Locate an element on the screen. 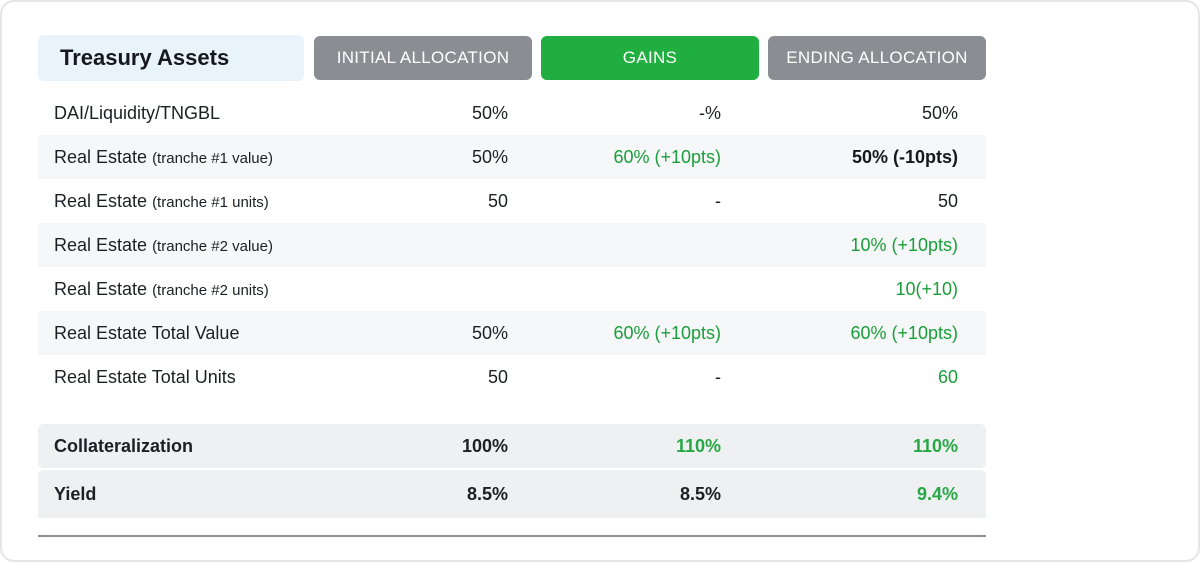 This screenshot has width=1200, height=562. cell-ending: 110% is located at coordinates (935, 445).